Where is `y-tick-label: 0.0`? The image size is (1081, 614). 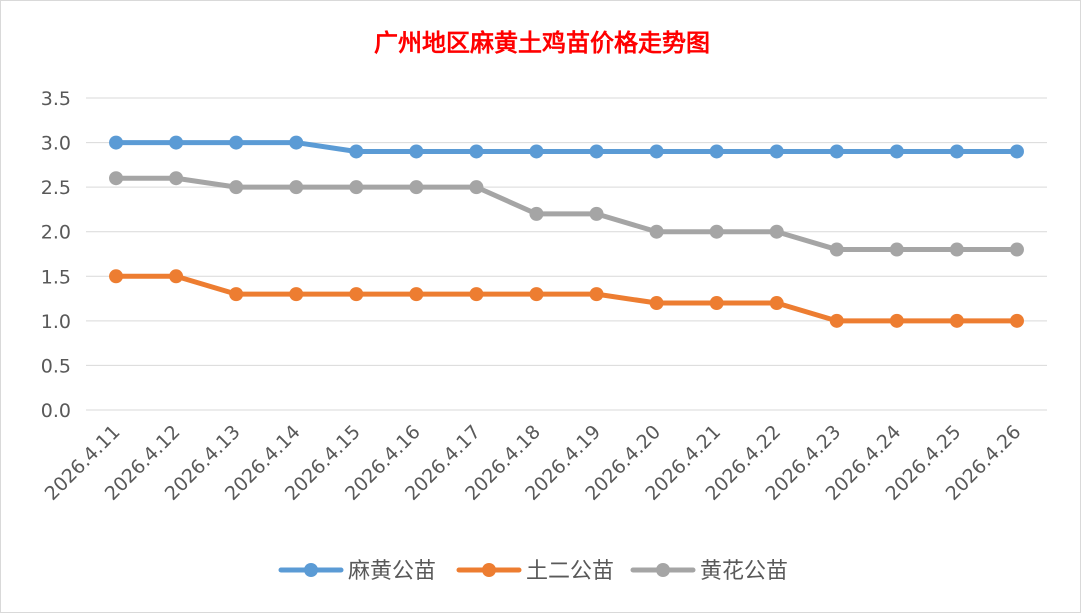
y-tick-label: 0.0 is located at coordinates (56, 411).